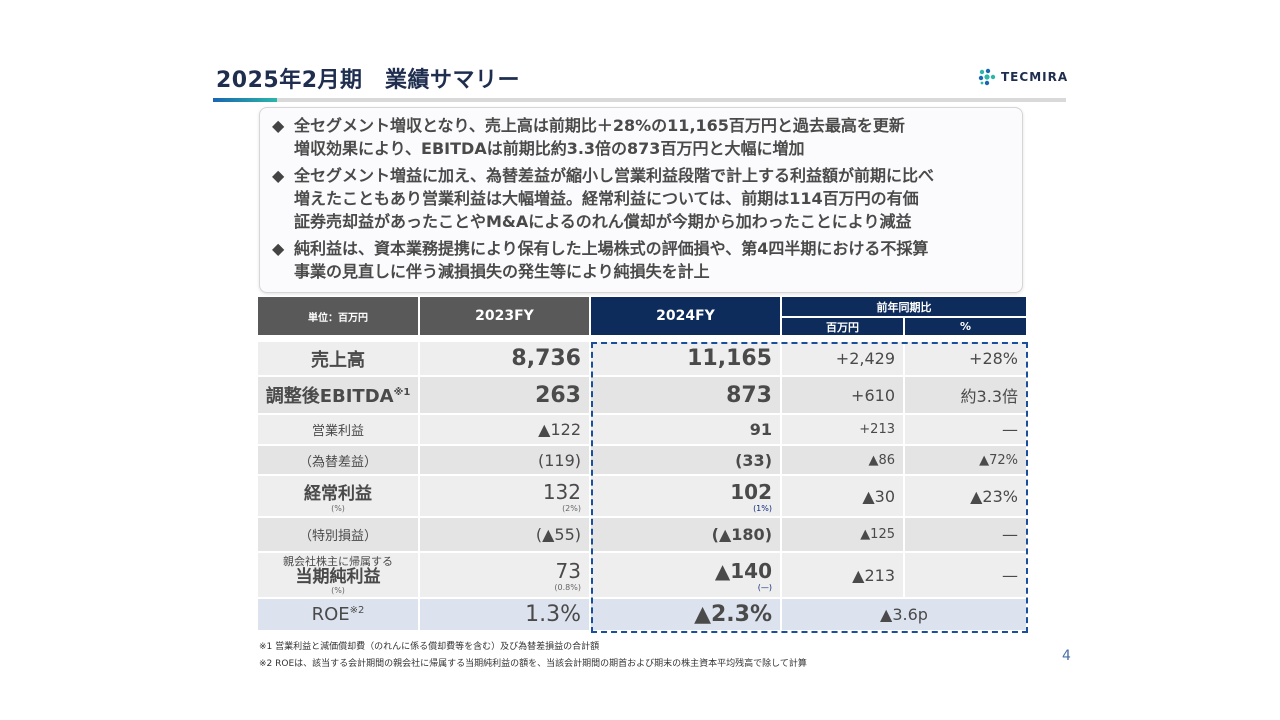 The image size is (1280, 720). What do you see at coordinates (1066, 656) in the screenshot?
I see `page-number: 4` at bounding box center [1066, 656].